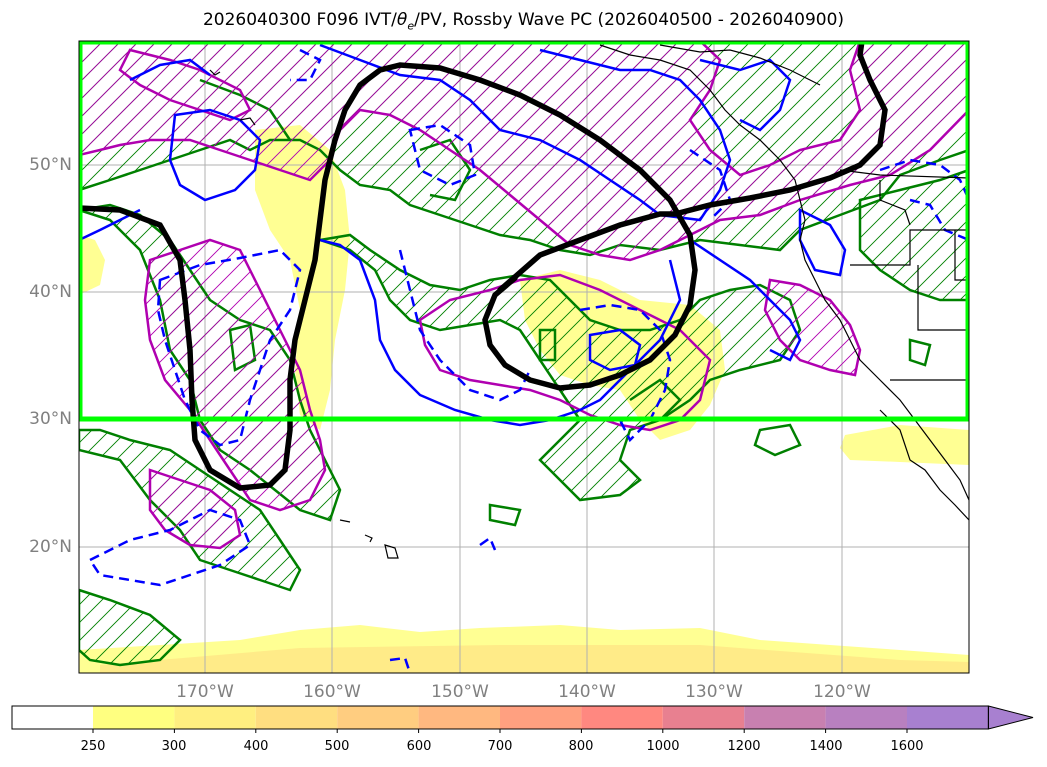 The height and width of the screenshot is (767, 1047). Describe the element at coordinates (205, 692) in the screenshot. I see `lon-label-170w: 170°W` at that location.